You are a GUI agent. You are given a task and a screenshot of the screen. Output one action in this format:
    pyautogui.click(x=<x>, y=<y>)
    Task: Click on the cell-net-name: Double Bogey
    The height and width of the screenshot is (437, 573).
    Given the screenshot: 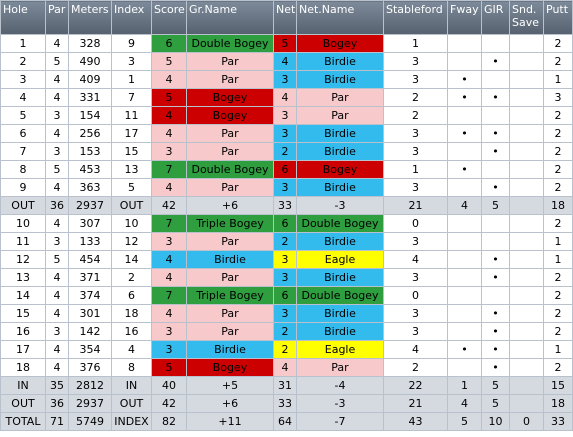 What is the action you would take?
    pyautogui.click(x=340, y=223)
    